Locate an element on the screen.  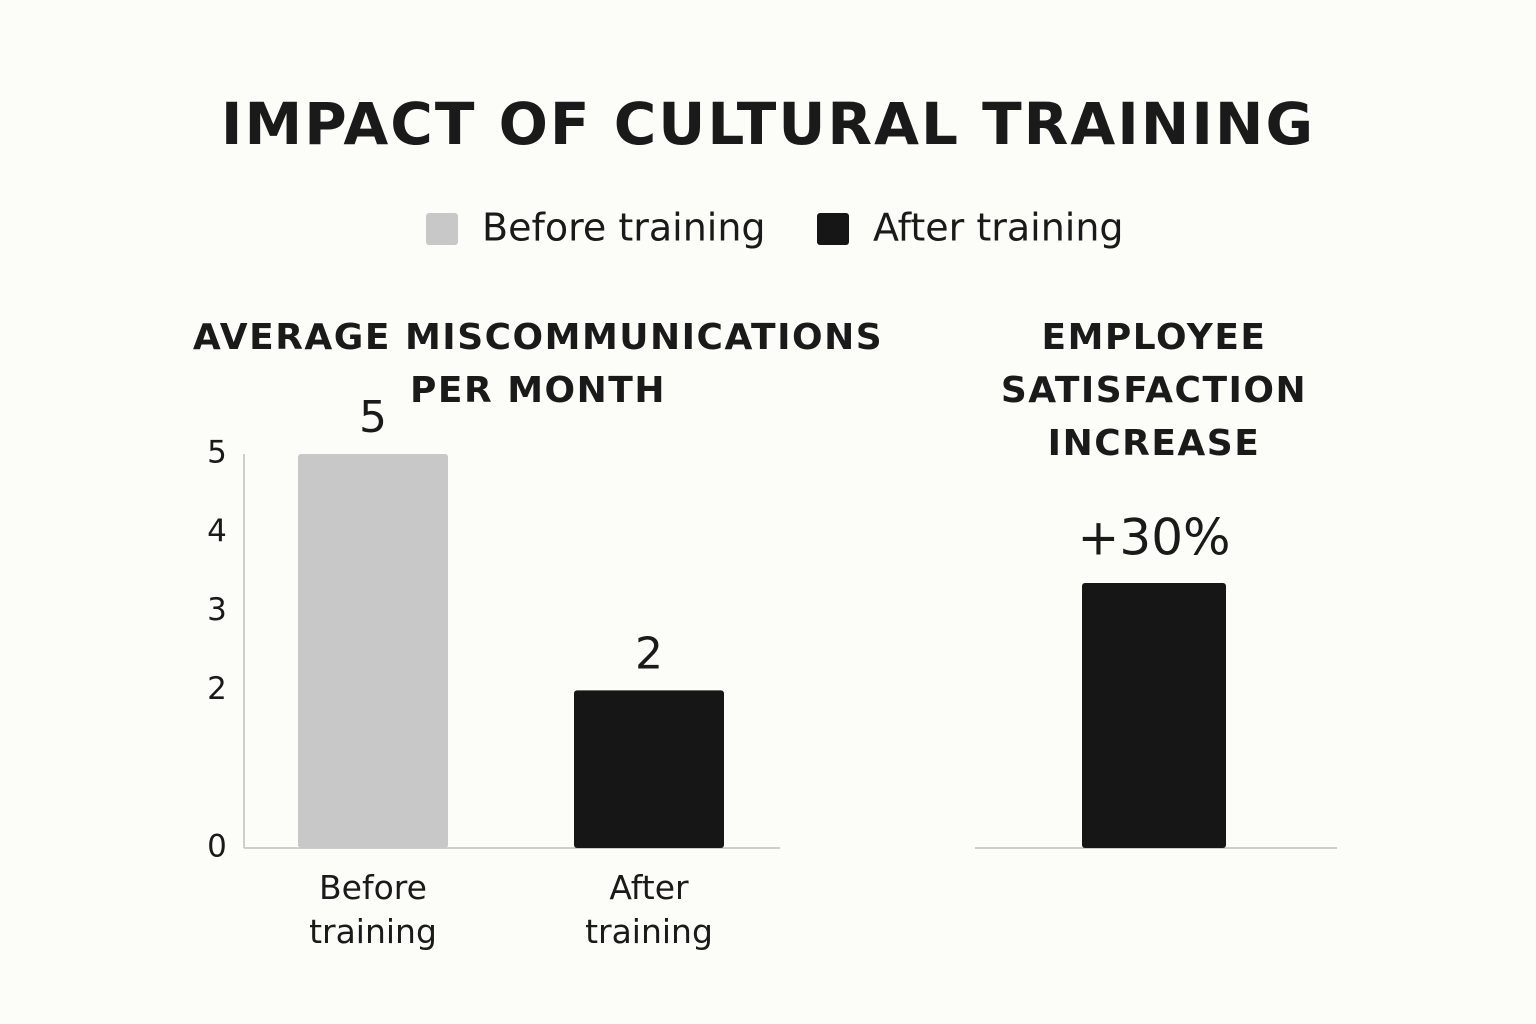
y-tick-label: 5 is located at coordinates (217, 453).